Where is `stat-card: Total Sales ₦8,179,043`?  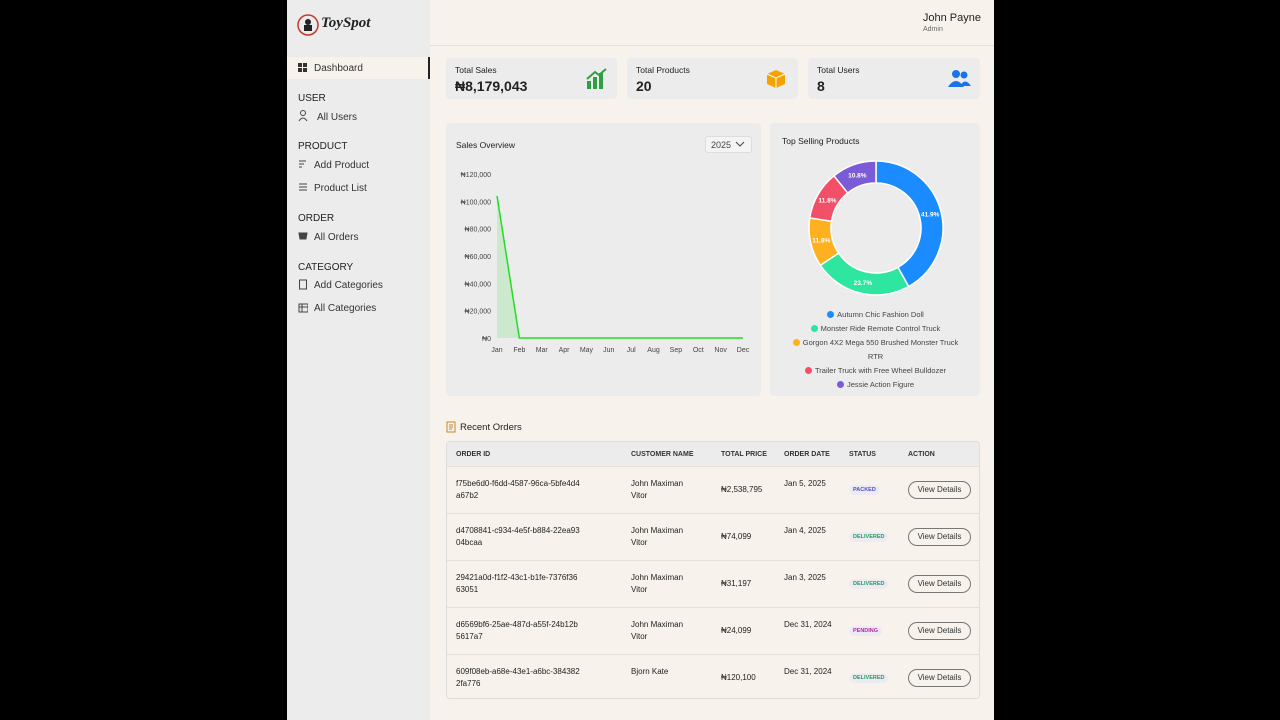
stat-card: Total Sales ₦8,179,043 is located at coordinates (531, 78).